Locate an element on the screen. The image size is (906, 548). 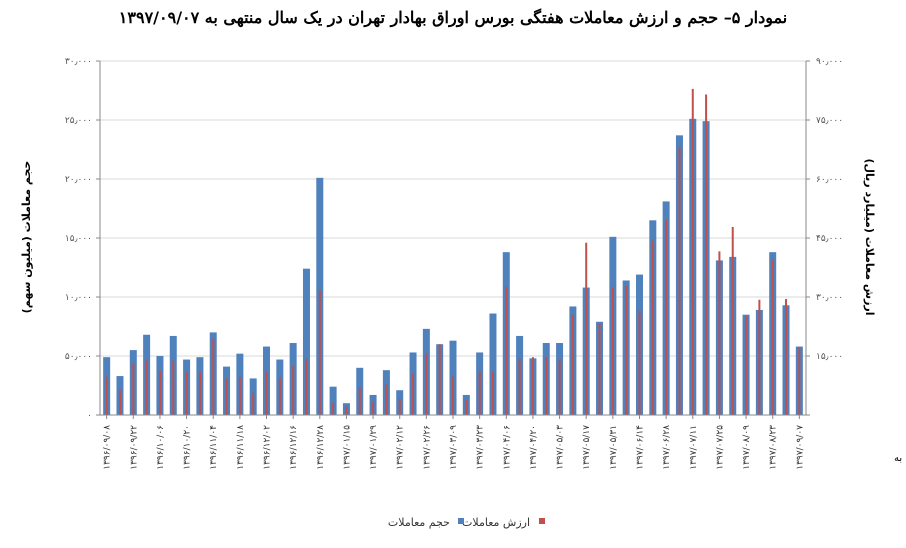
legend: ارزش معاملات حجم معاملات is located at coordinates (466, 522).